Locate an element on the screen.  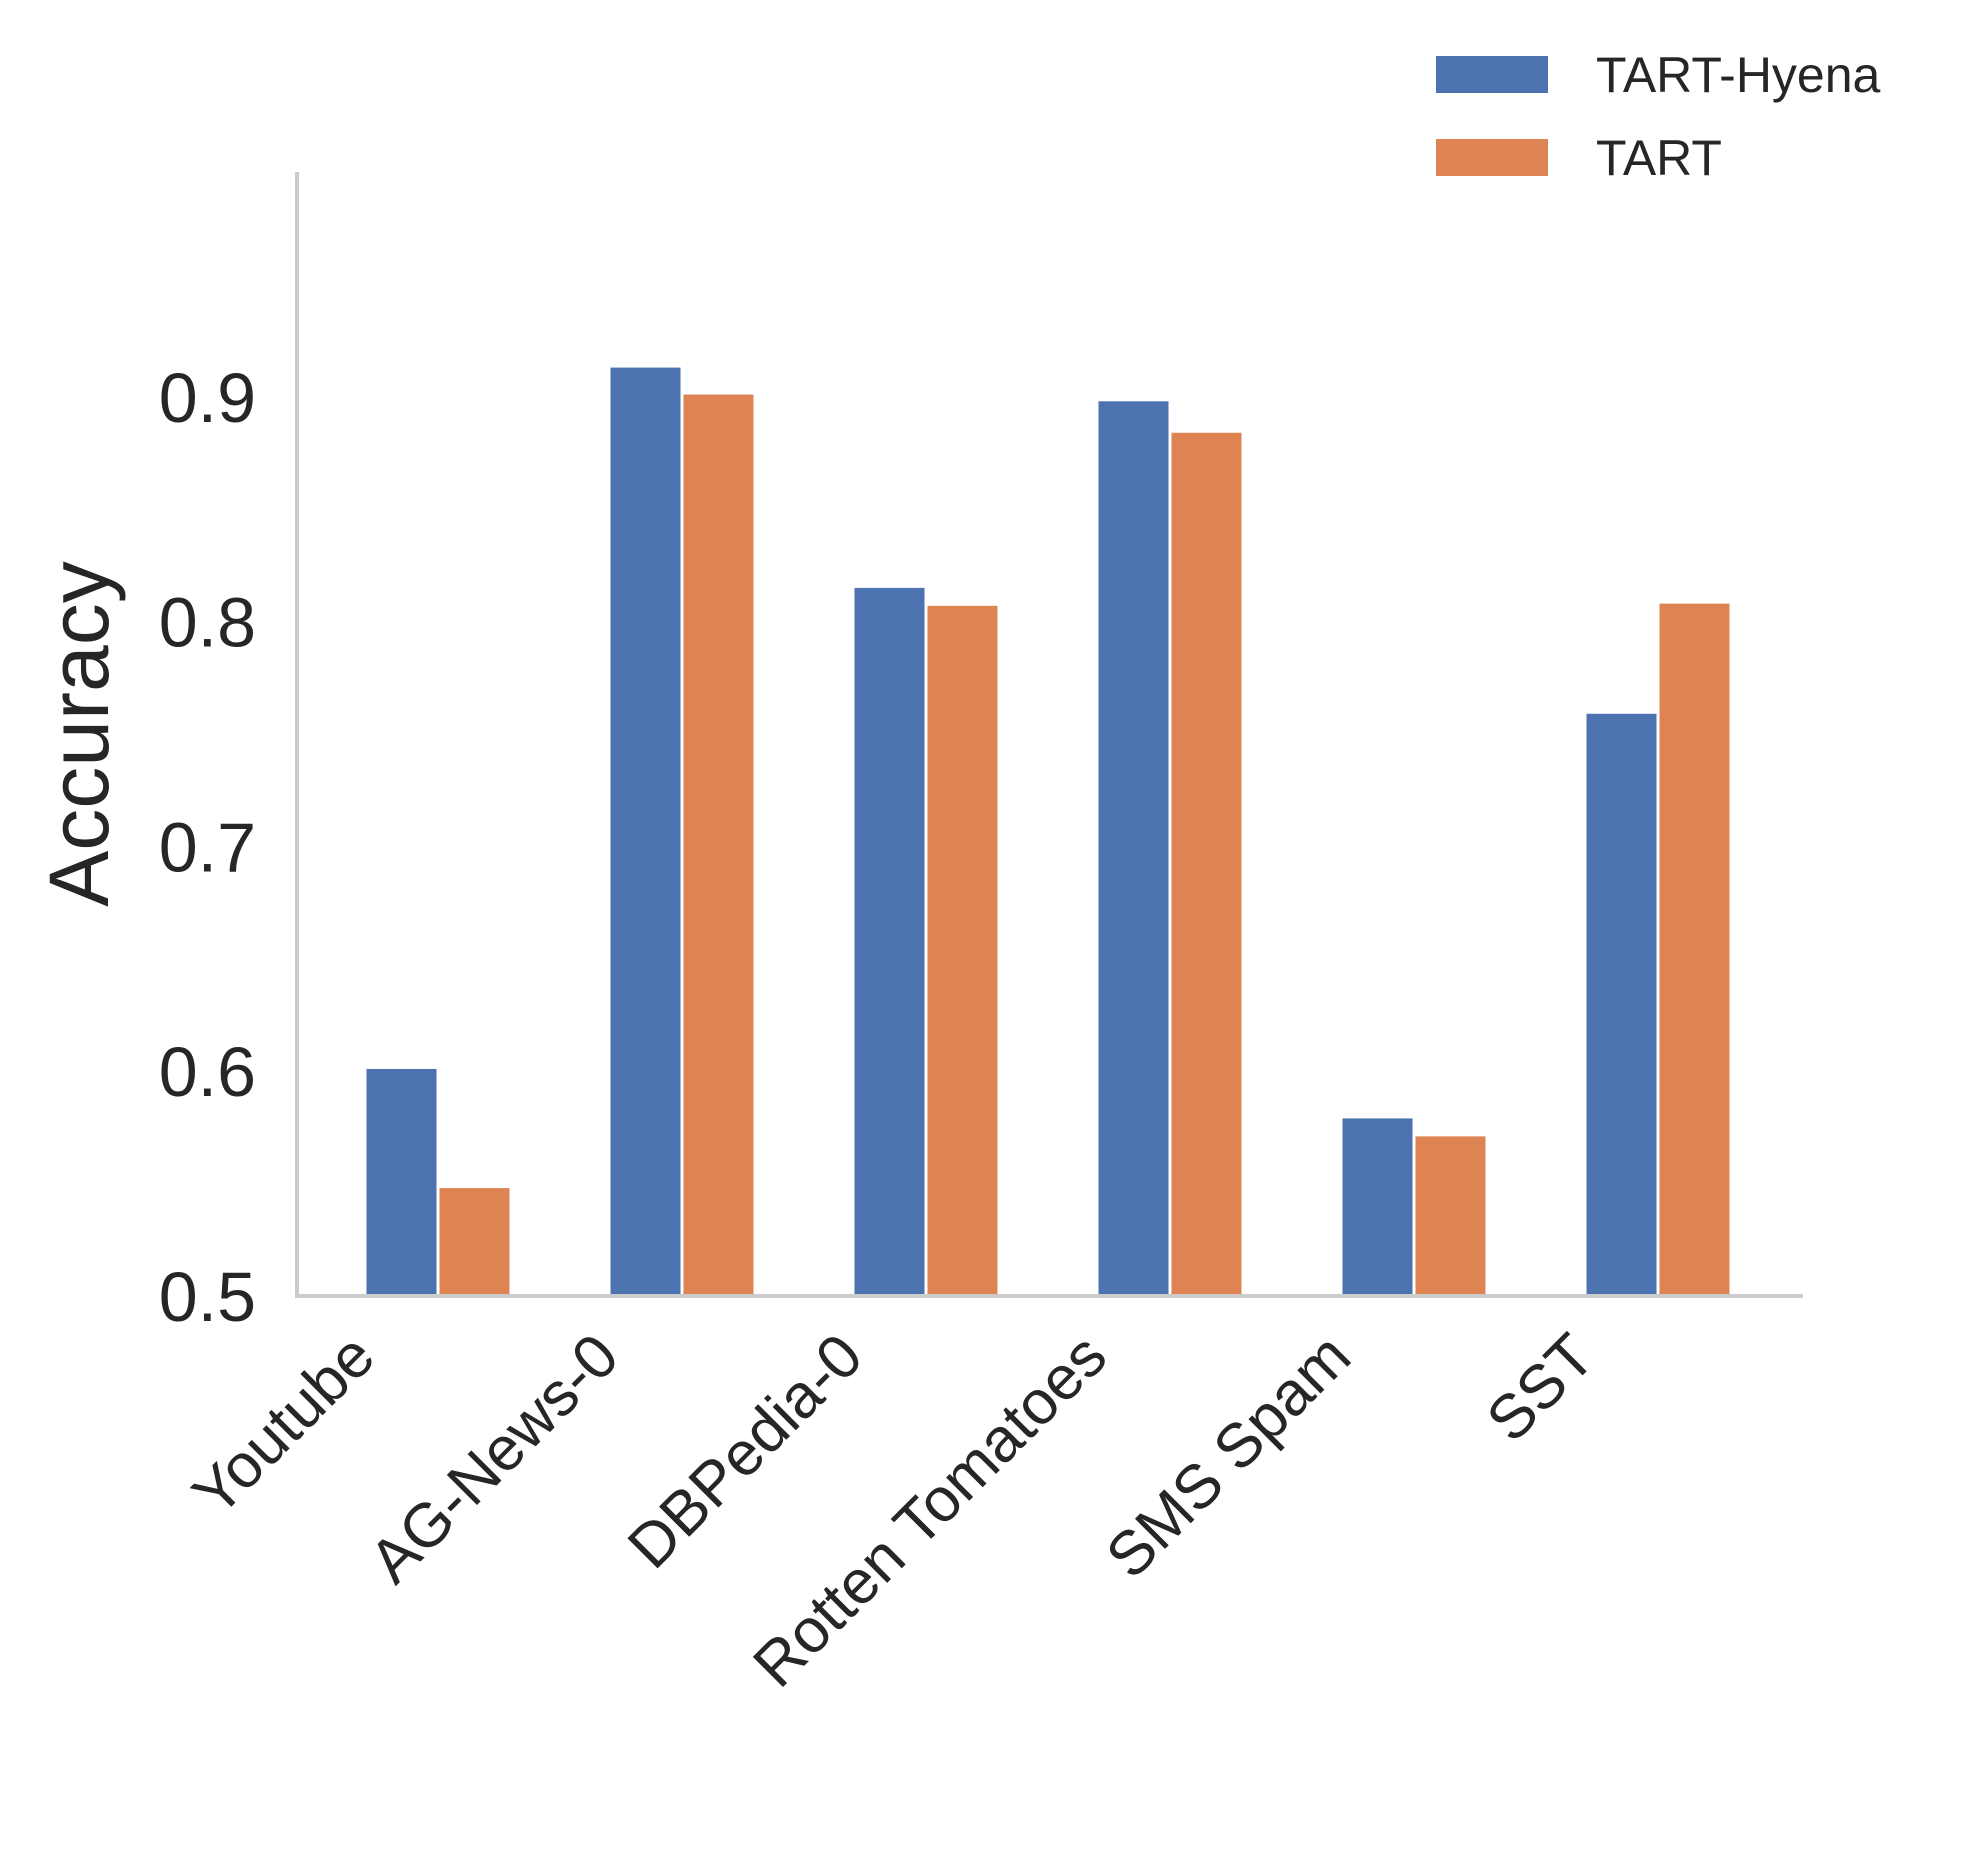
bar-tart-sst is located at coordinates (1694, 949).